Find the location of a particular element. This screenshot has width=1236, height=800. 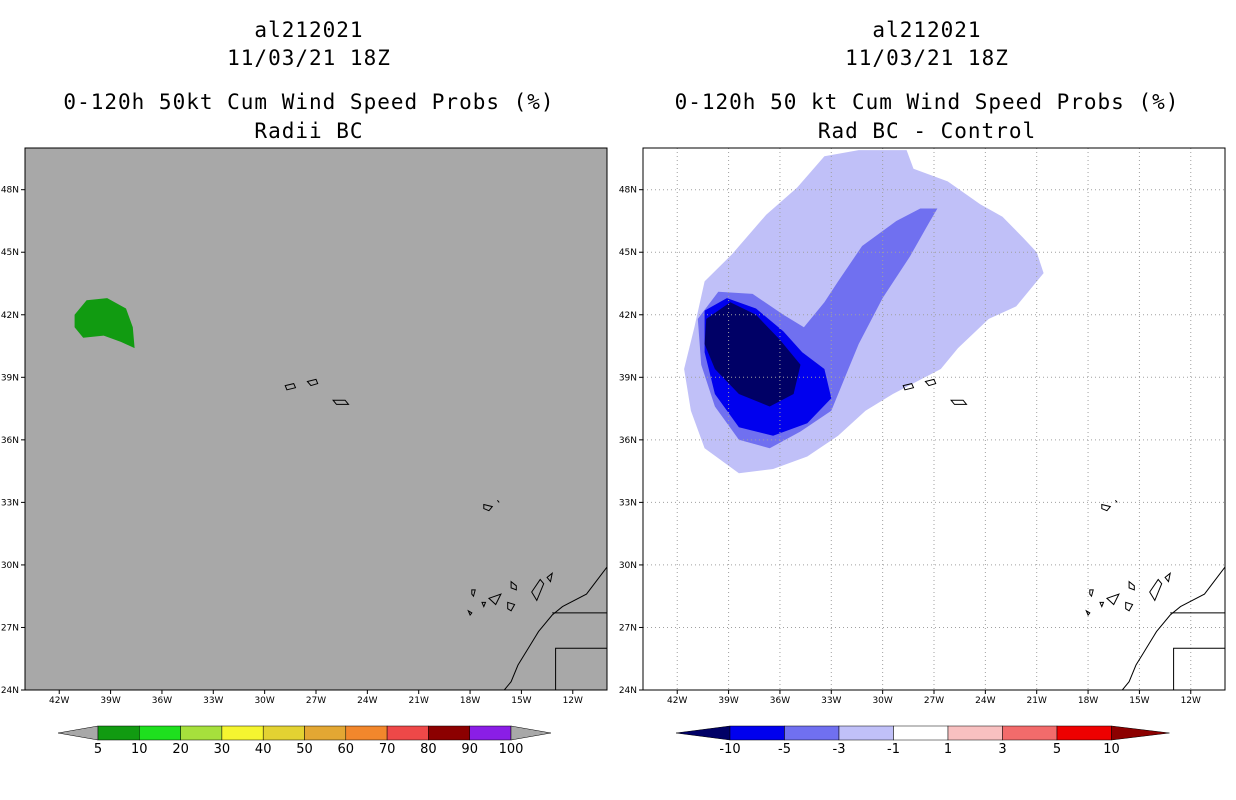

colorbar-label: 70 is located at coordinates (387, 749).